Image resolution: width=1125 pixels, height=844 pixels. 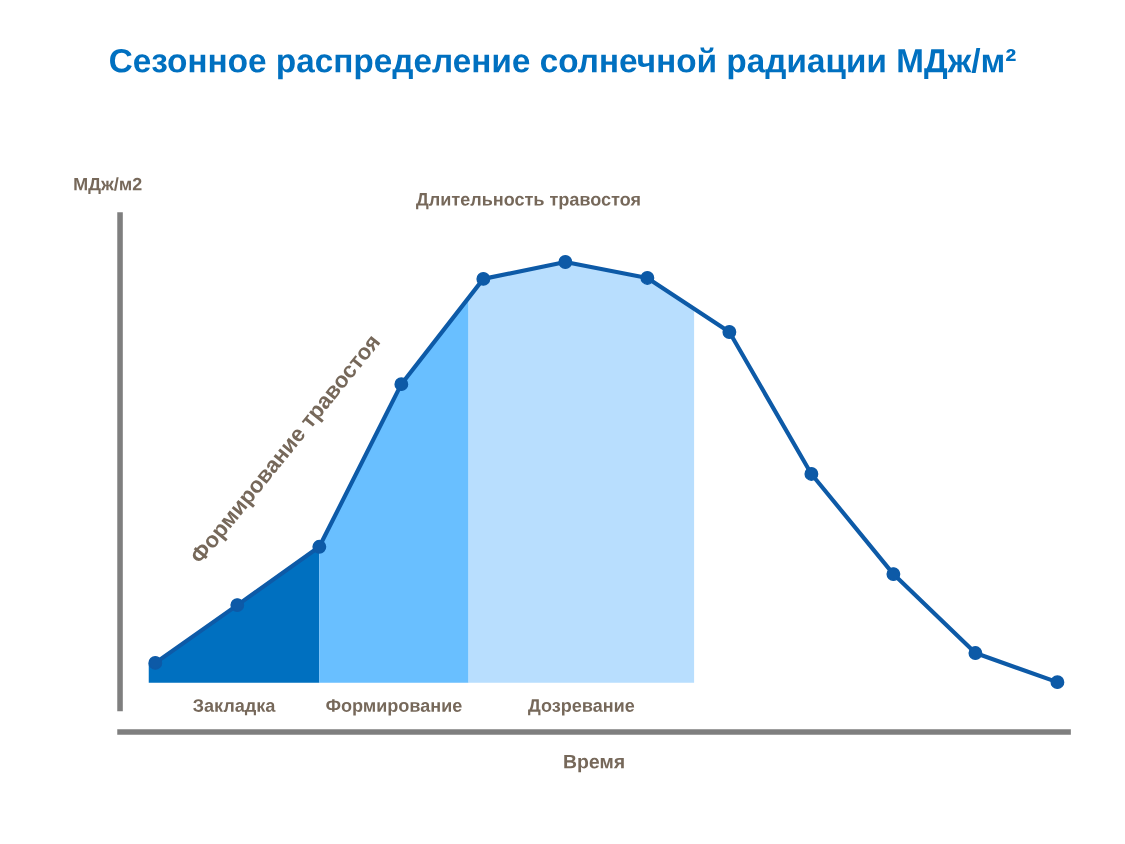 What do you see at coordinates (581, 707) in the screenshot?
I see `annotation: Дозревание` at bounding box center [581, 707].